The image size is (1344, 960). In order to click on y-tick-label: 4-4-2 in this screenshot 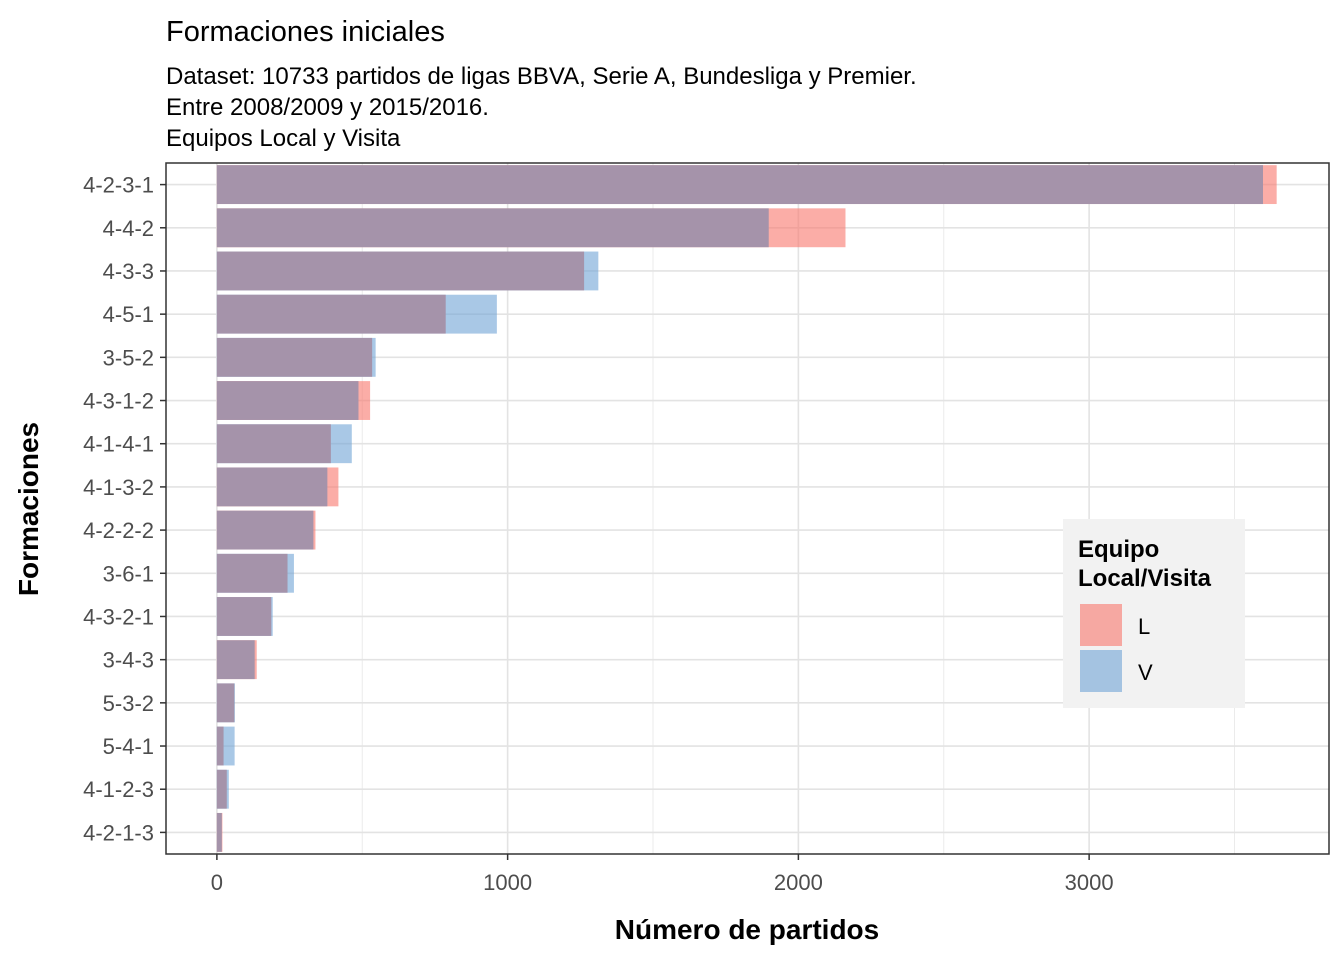, I will do `click(128, 228)`.